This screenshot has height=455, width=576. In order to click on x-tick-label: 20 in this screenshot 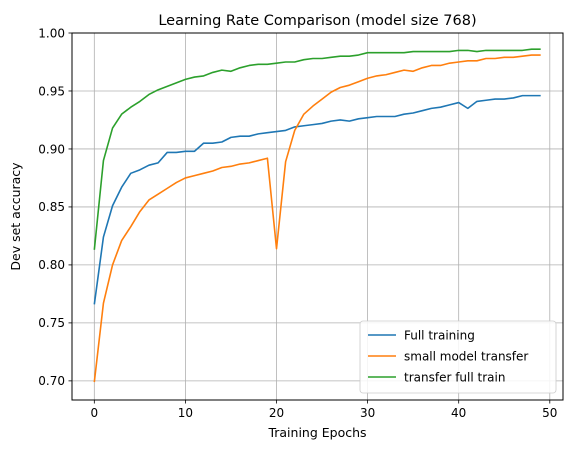, I will do `click(276, 413)`.